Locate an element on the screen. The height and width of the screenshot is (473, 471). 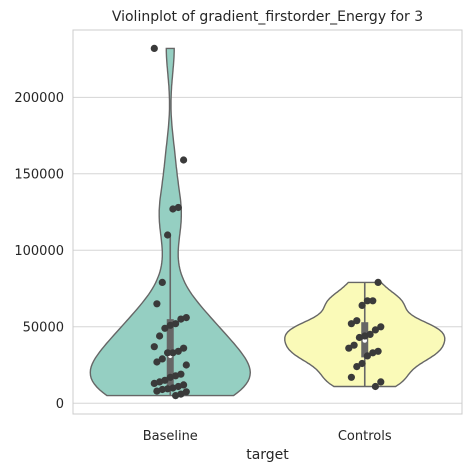
y-tick-label: 50000 is located at coordinates (43, 327).